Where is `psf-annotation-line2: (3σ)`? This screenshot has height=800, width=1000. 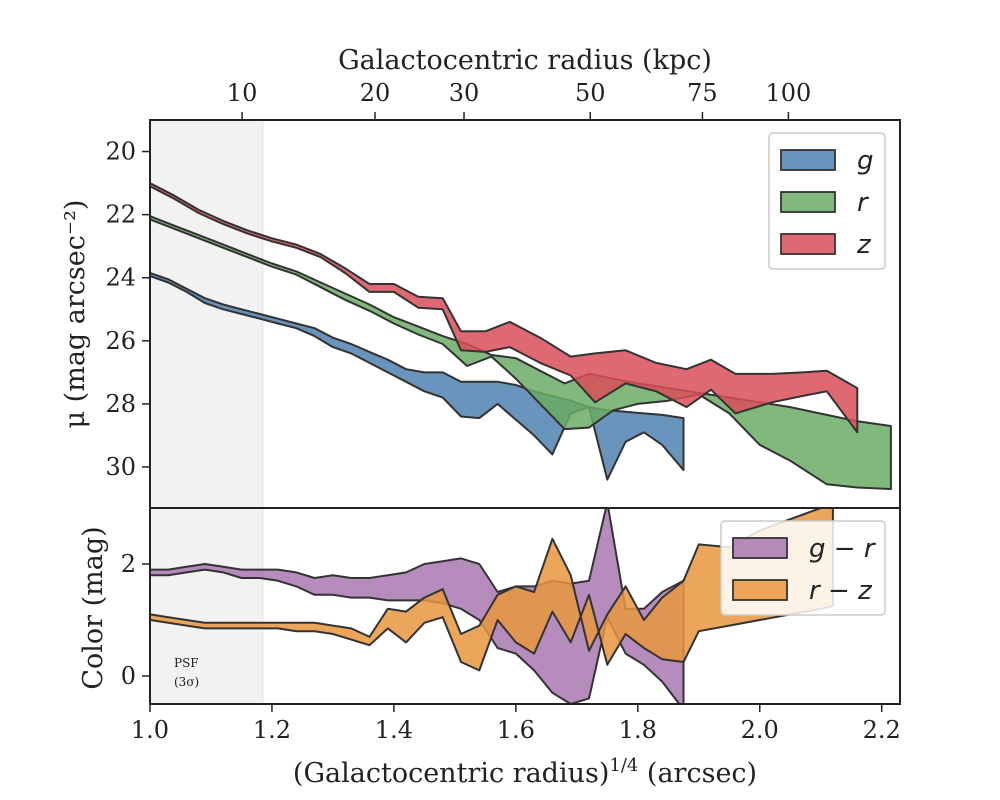
psf-annotation-line2: (3σ) is located at coordinates (186, 682).